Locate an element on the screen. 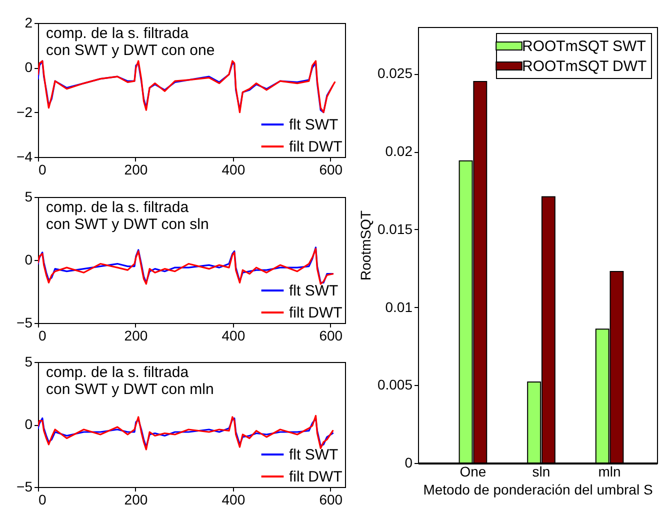 This screenshot has height=508, width=662. x-axis-title: Metodo de ponderación del umbral S is located at coordinates (538, 490).